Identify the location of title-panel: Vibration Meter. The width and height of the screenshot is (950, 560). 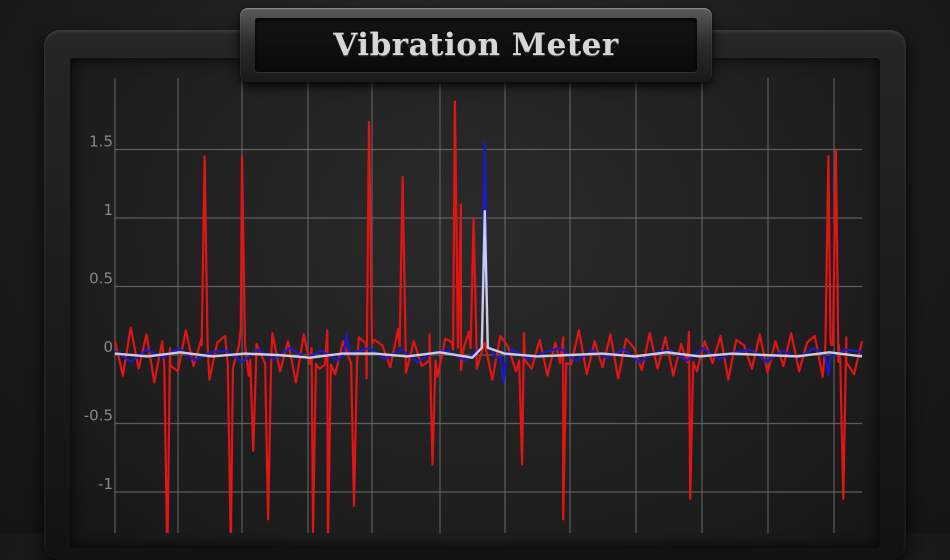
(476, 45).